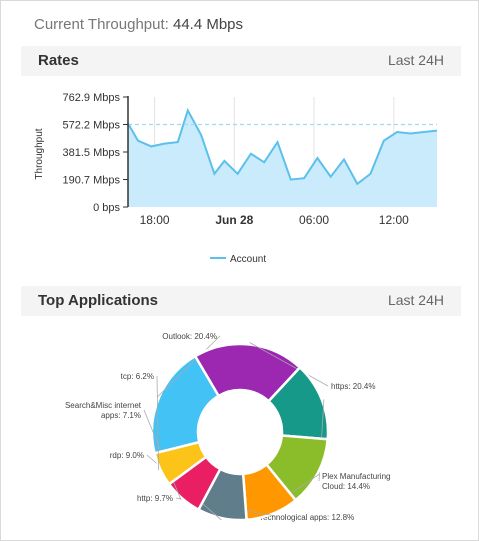 The width and height of the screenshot is (479, 541). What do you see at coordinates (247, 372) in the screenshot?
I see `slice-https` at bounding box center [247, 372].